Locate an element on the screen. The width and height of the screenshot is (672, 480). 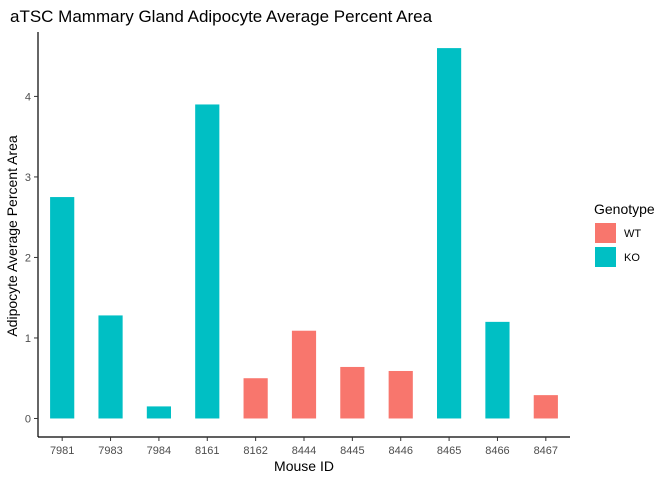
legend-key-ko is located at coordinates (605, 257).